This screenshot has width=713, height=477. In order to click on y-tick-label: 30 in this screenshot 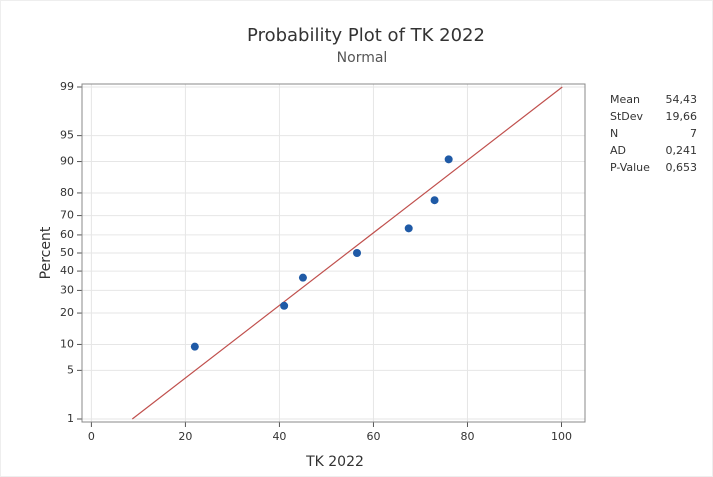, I will do `click(67, 289)`.